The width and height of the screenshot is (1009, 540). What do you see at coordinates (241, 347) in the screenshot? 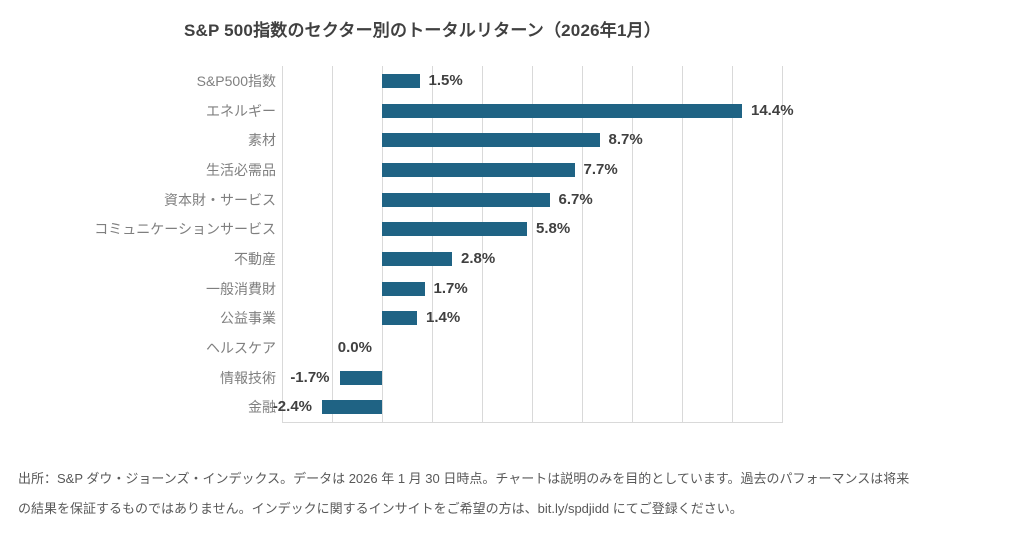
I see `category-label: ヘルスケア` at bounding box center [241, 347].